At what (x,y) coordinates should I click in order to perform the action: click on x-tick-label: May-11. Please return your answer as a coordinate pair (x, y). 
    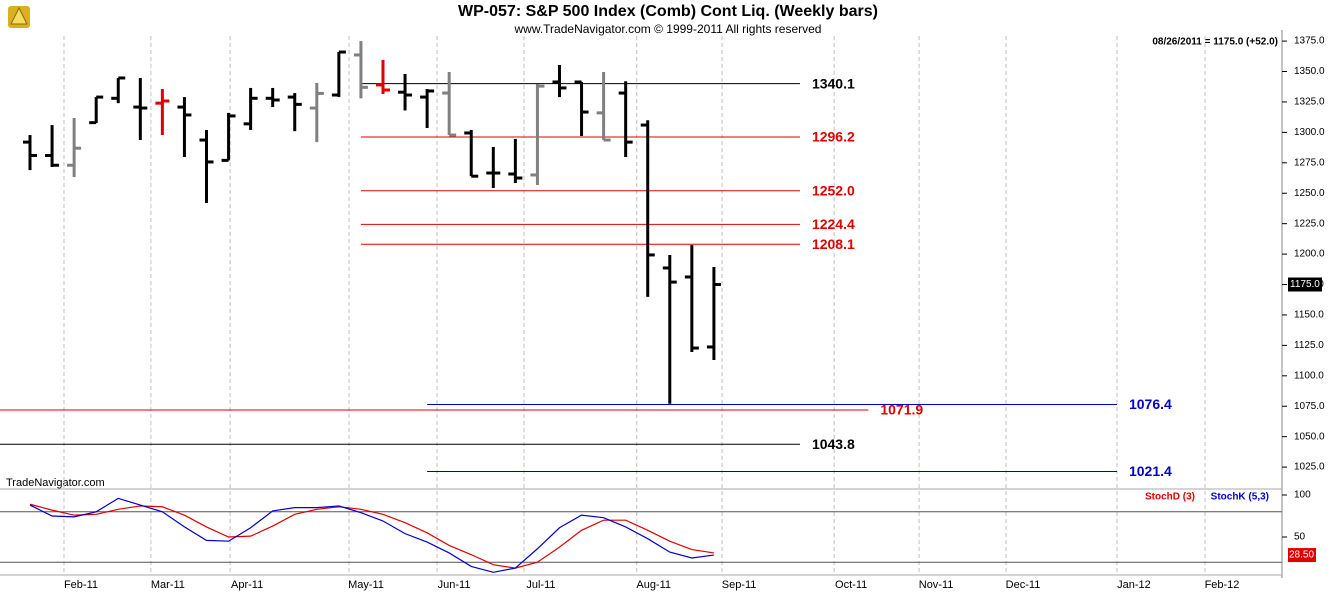
    Looking at the image, I should click on (366, 585).